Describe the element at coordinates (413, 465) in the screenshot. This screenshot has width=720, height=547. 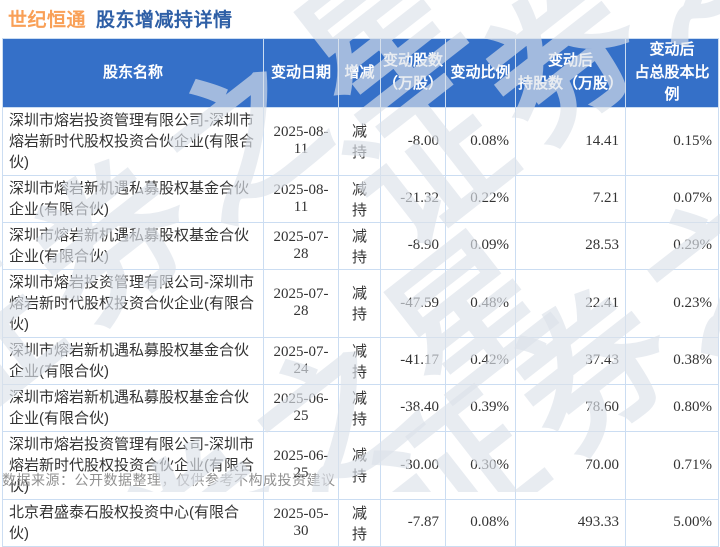
I see `change-shares-cell: -30.00` at that location.